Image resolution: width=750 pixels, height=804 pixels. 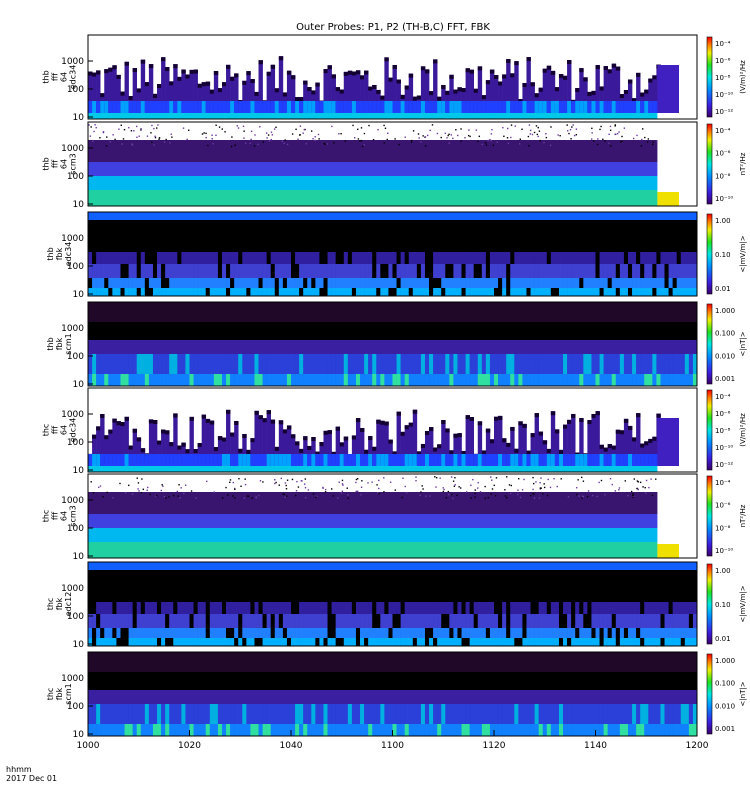 What do you see at coordinates (724, 112) in the screenshot?
I see `colorbar-tick-label: 10⁻¹²` at bounding box center [724, 112].